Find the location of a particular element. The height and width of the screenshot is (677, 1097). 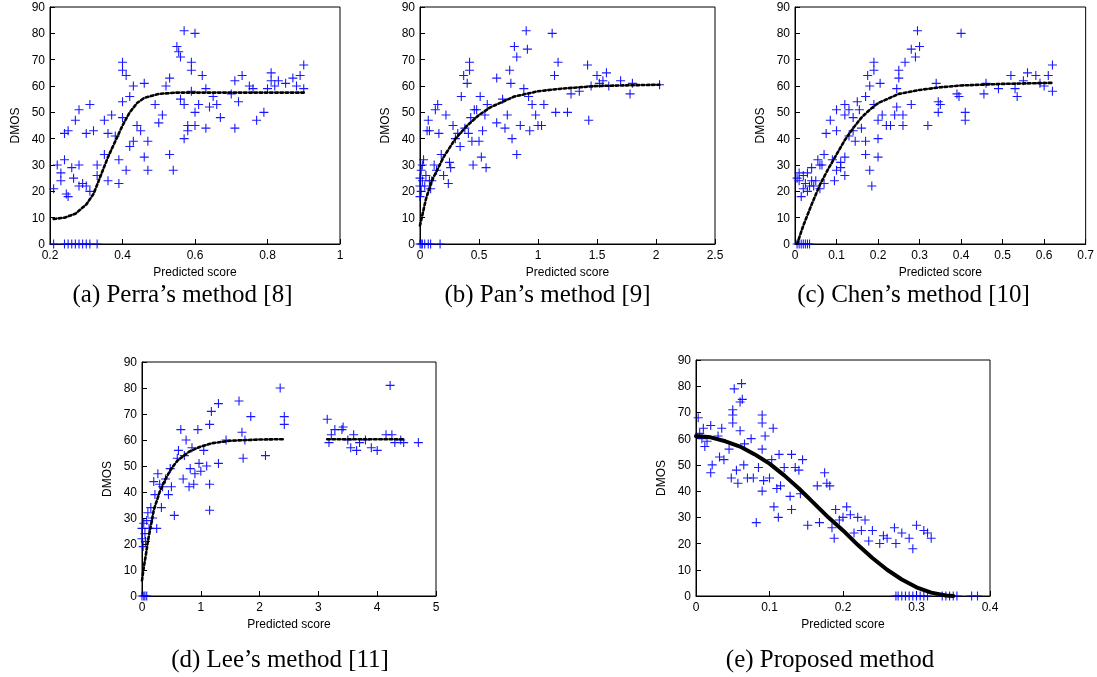

x-tick-label: 4 is located at coordinates (377, 607).